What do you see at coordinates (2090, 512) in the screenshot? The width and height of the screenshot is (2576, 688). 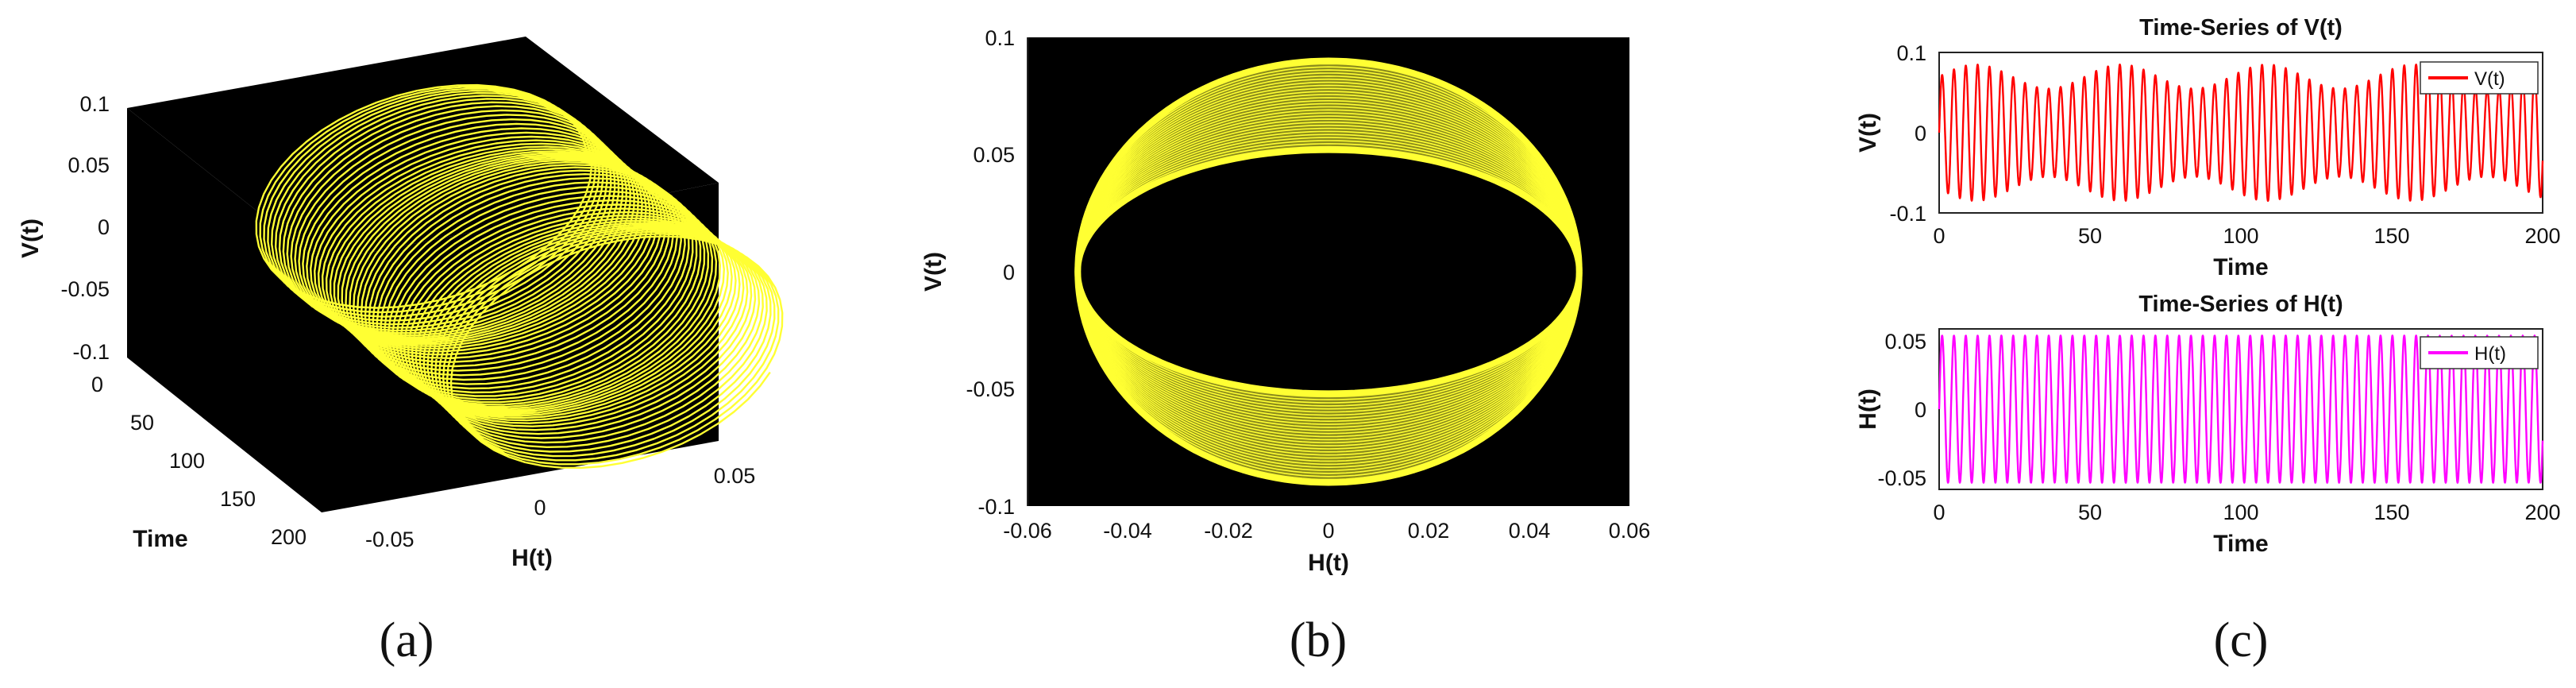 I see `panel-c-bottom-xtick-1: 50` at bounding box center [2090, 512].